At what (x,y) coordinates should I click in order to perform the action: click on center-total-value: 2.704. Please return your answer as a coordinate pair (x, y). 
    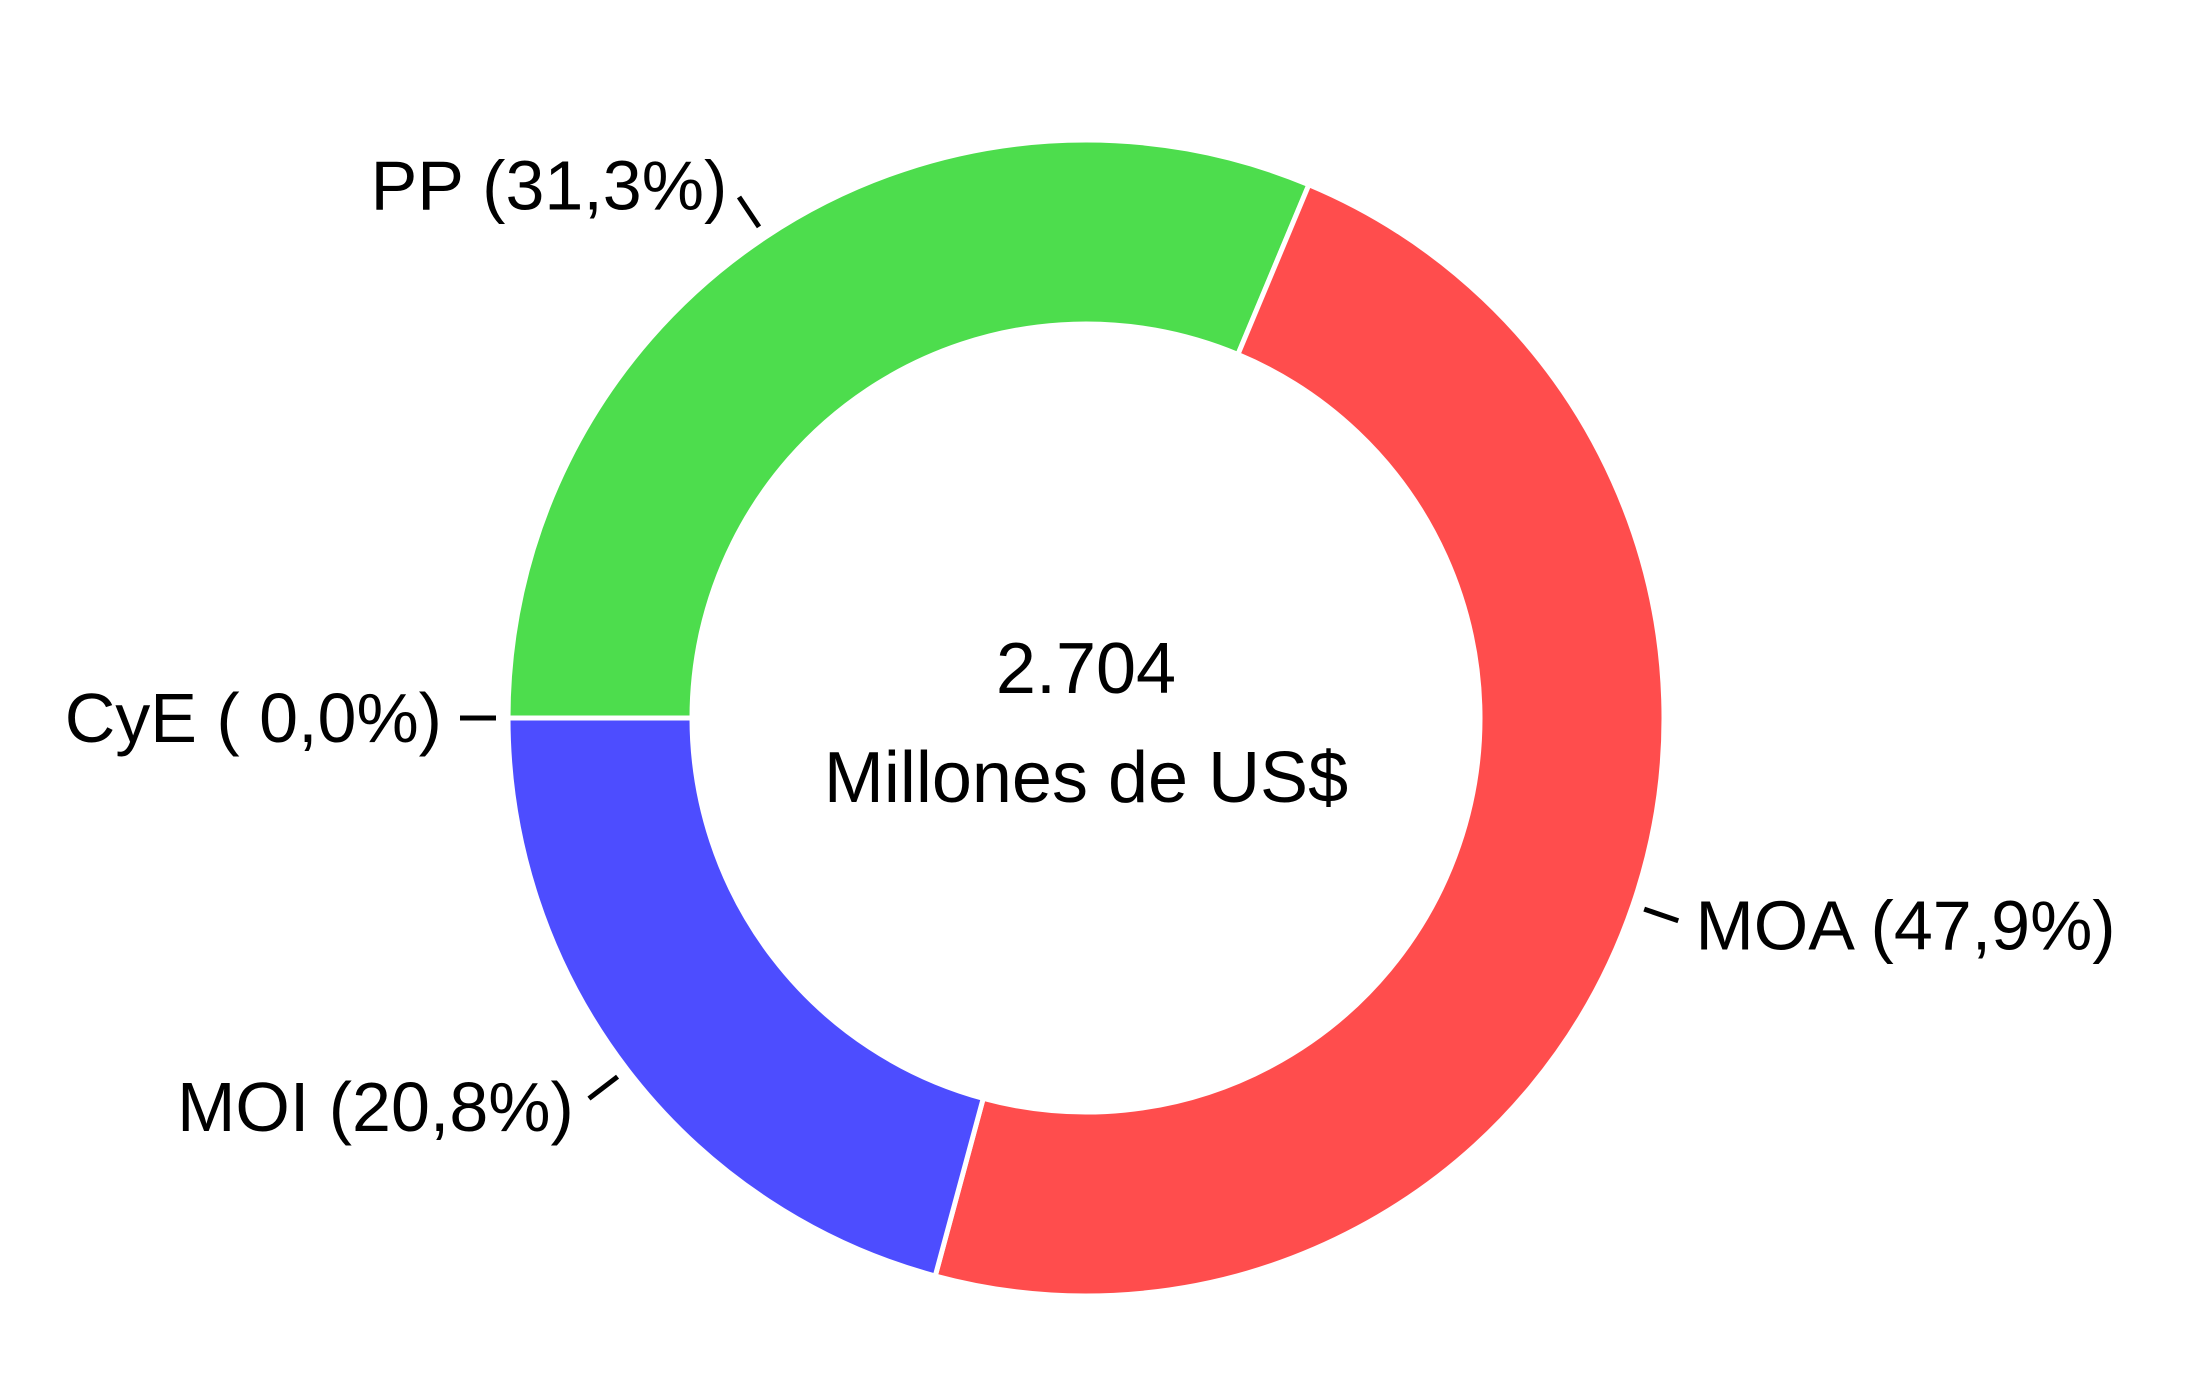
    Looking at the image, I should click on (1086, 669).